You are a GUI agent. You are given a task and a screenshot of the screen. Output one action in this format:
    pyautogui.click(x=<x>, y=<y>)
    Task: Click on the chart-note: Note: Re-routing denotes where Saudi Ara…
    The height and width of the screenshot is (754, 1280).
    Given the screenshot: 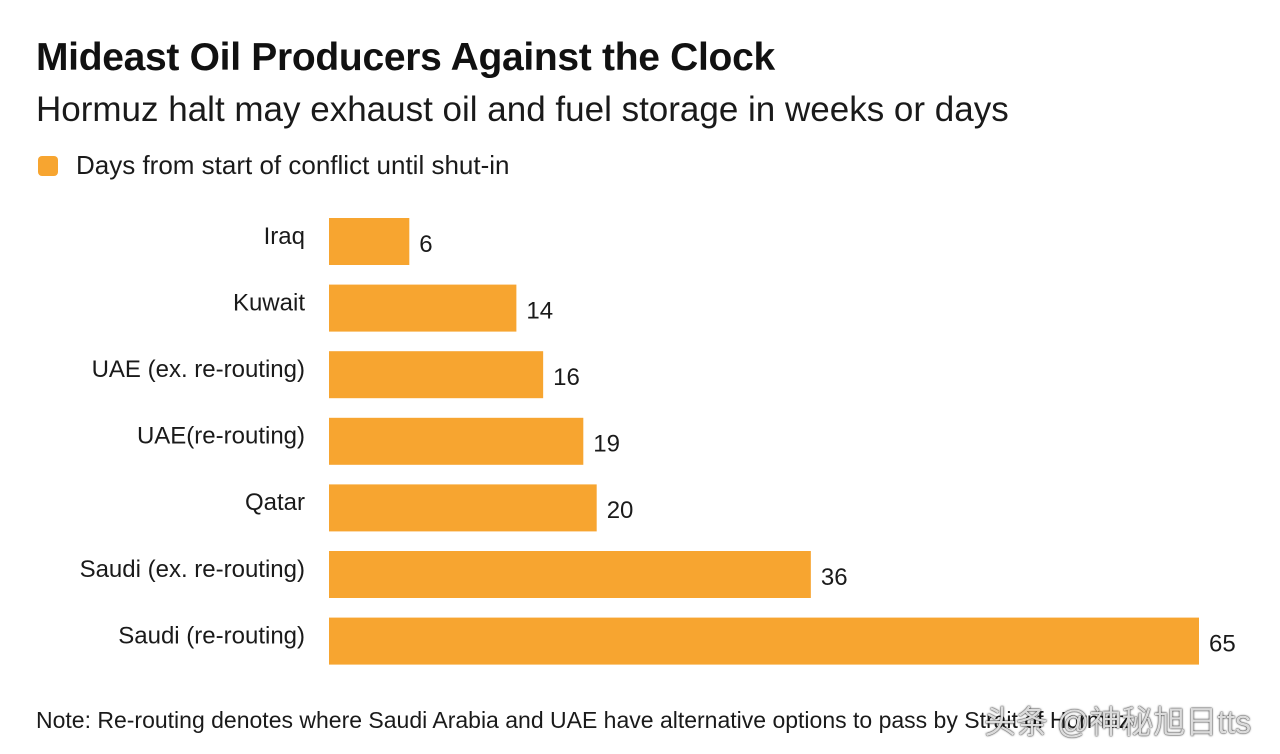 What is the action you would take?
    pyautogui.click(x=583, y=720)
    